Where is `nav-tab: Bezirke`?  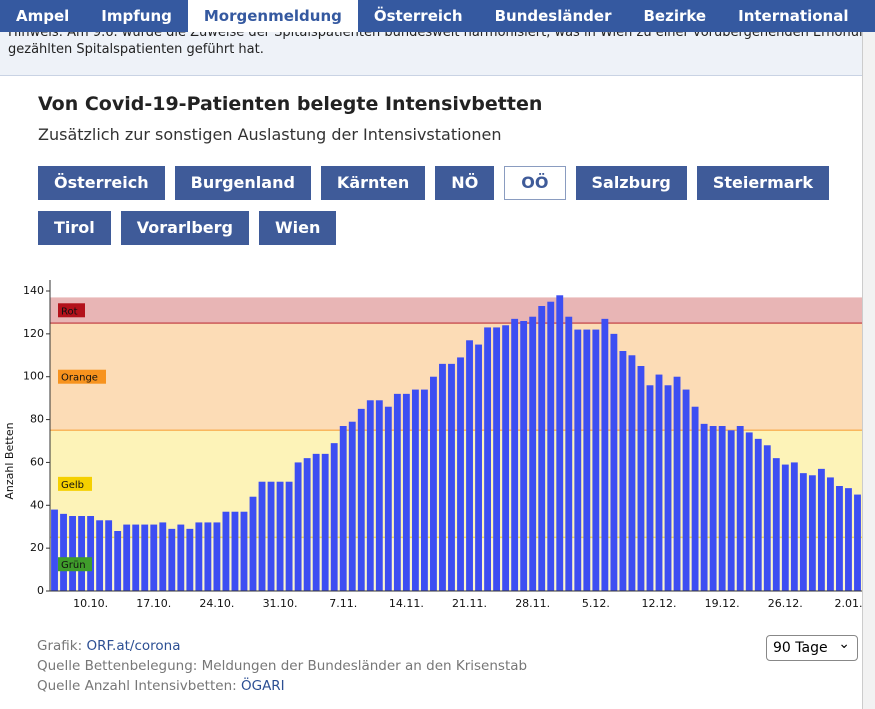 nav-tab: Bezirke is located at coordinates (675, 16).